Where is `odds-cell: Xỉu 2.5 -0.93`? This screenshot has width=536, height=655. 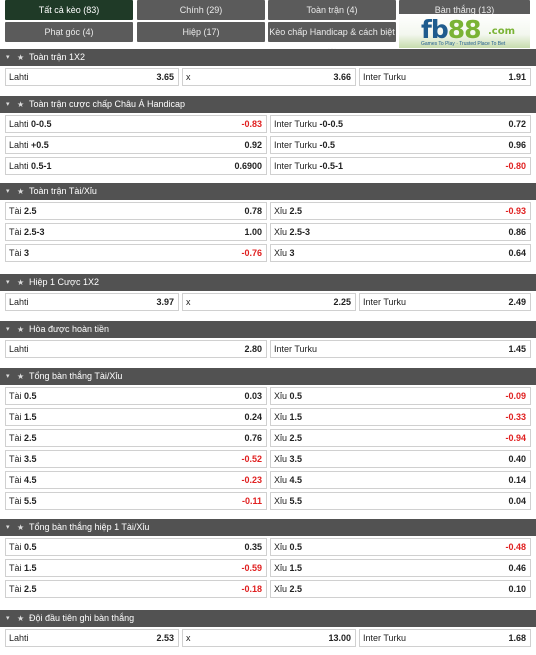
odds-cell: Xỉu 2.5 -0.93 is located at coordinates (400, 211).